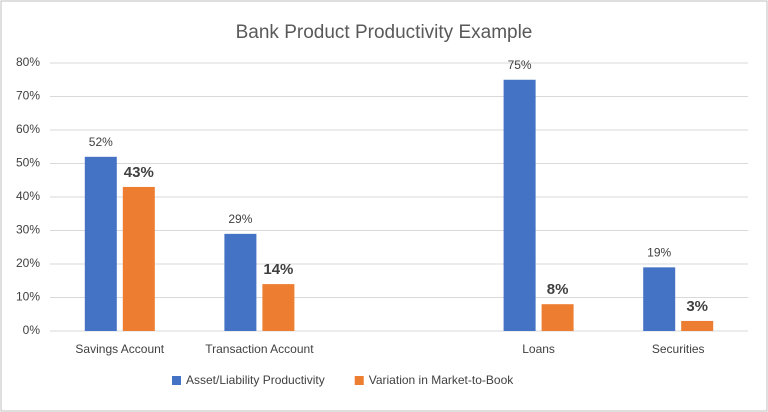 This screenshot has height=412, width=768. I want to click on y-tick-label: 10%, so click(28, 297).